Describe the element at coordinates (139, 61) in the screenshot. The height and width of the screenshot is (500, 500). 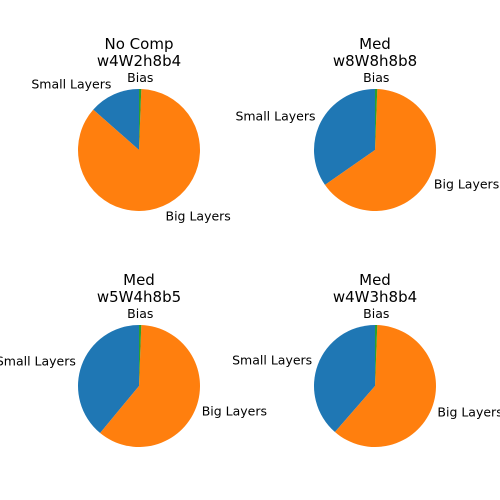
I see `pie-title-line2: w4W2h8b4` at that location.